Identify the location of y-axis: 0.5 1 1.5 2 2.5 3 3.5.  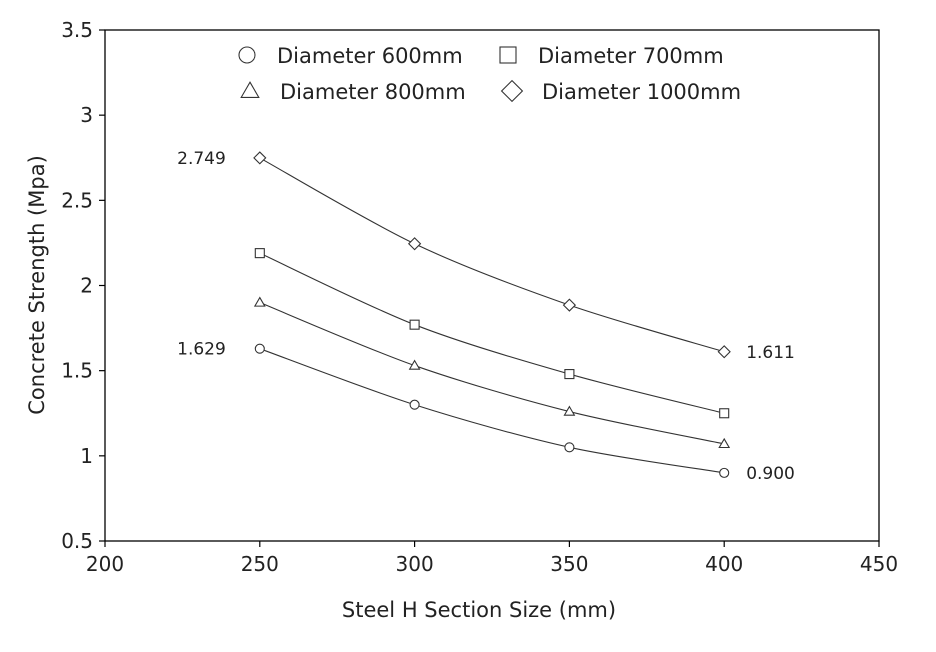
(83, 285).